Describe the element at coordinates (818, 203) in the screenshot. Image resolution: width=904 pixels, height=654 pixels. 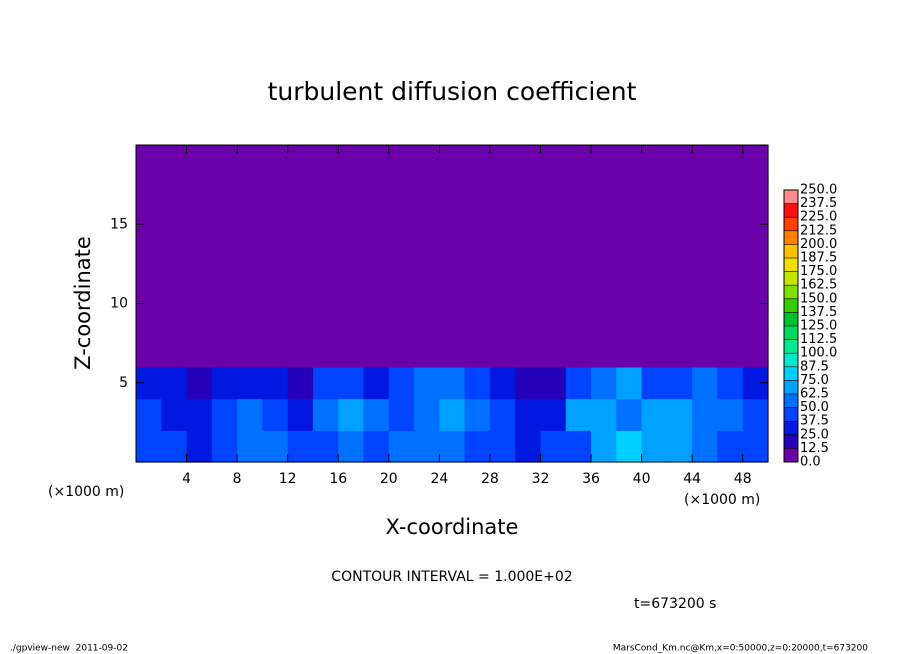
I see `colorbar-label: 237.5` at that location.